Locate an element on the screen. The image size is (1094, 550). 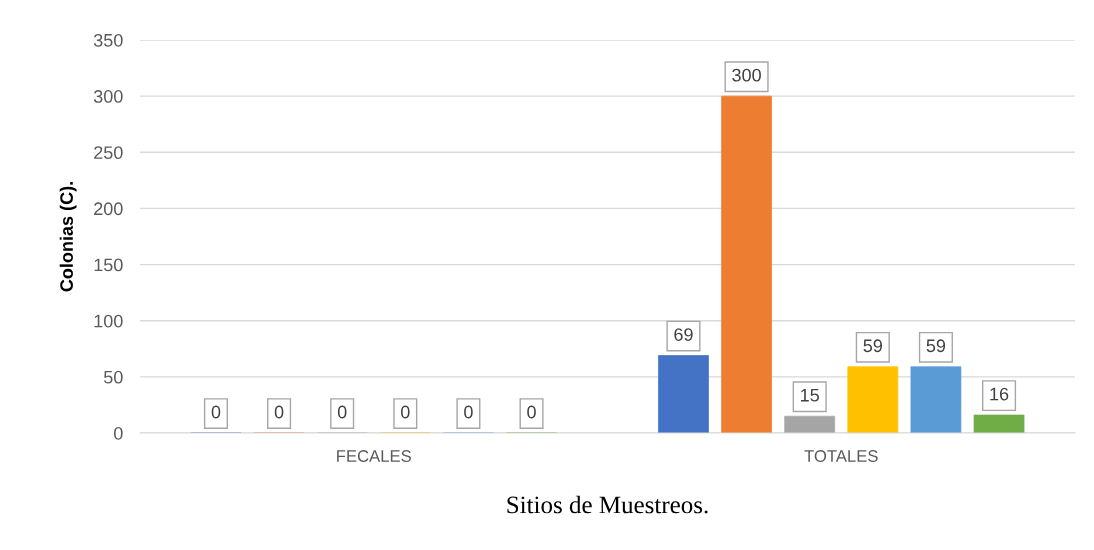
y-tick-label: 100 is located at coordinates (108, 321).